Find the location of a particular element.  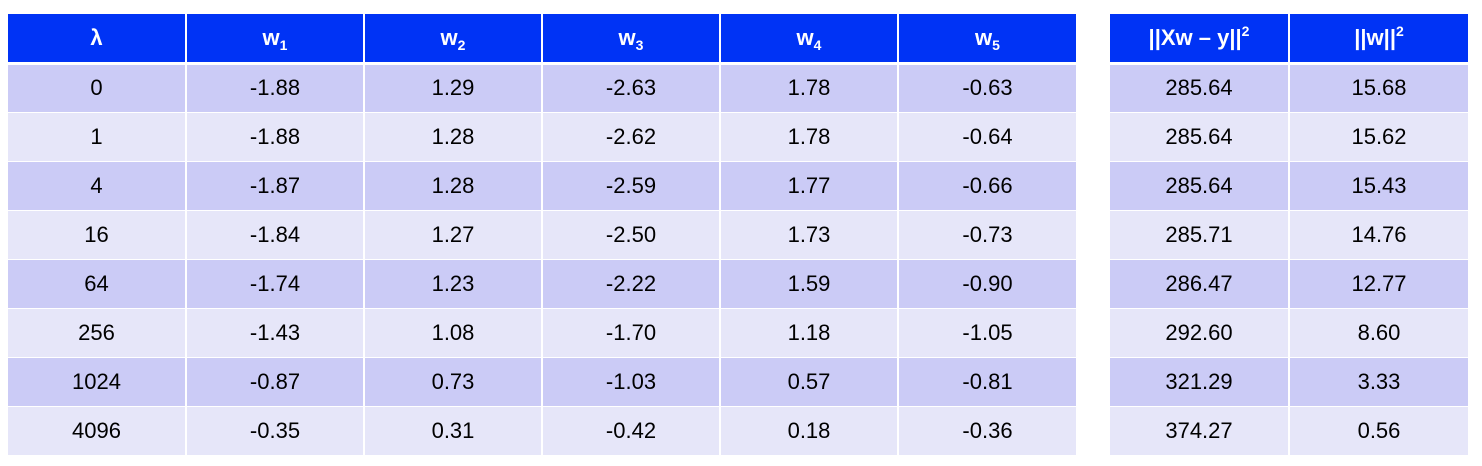

w3-header: w3 is located at coordinates (631, 39).